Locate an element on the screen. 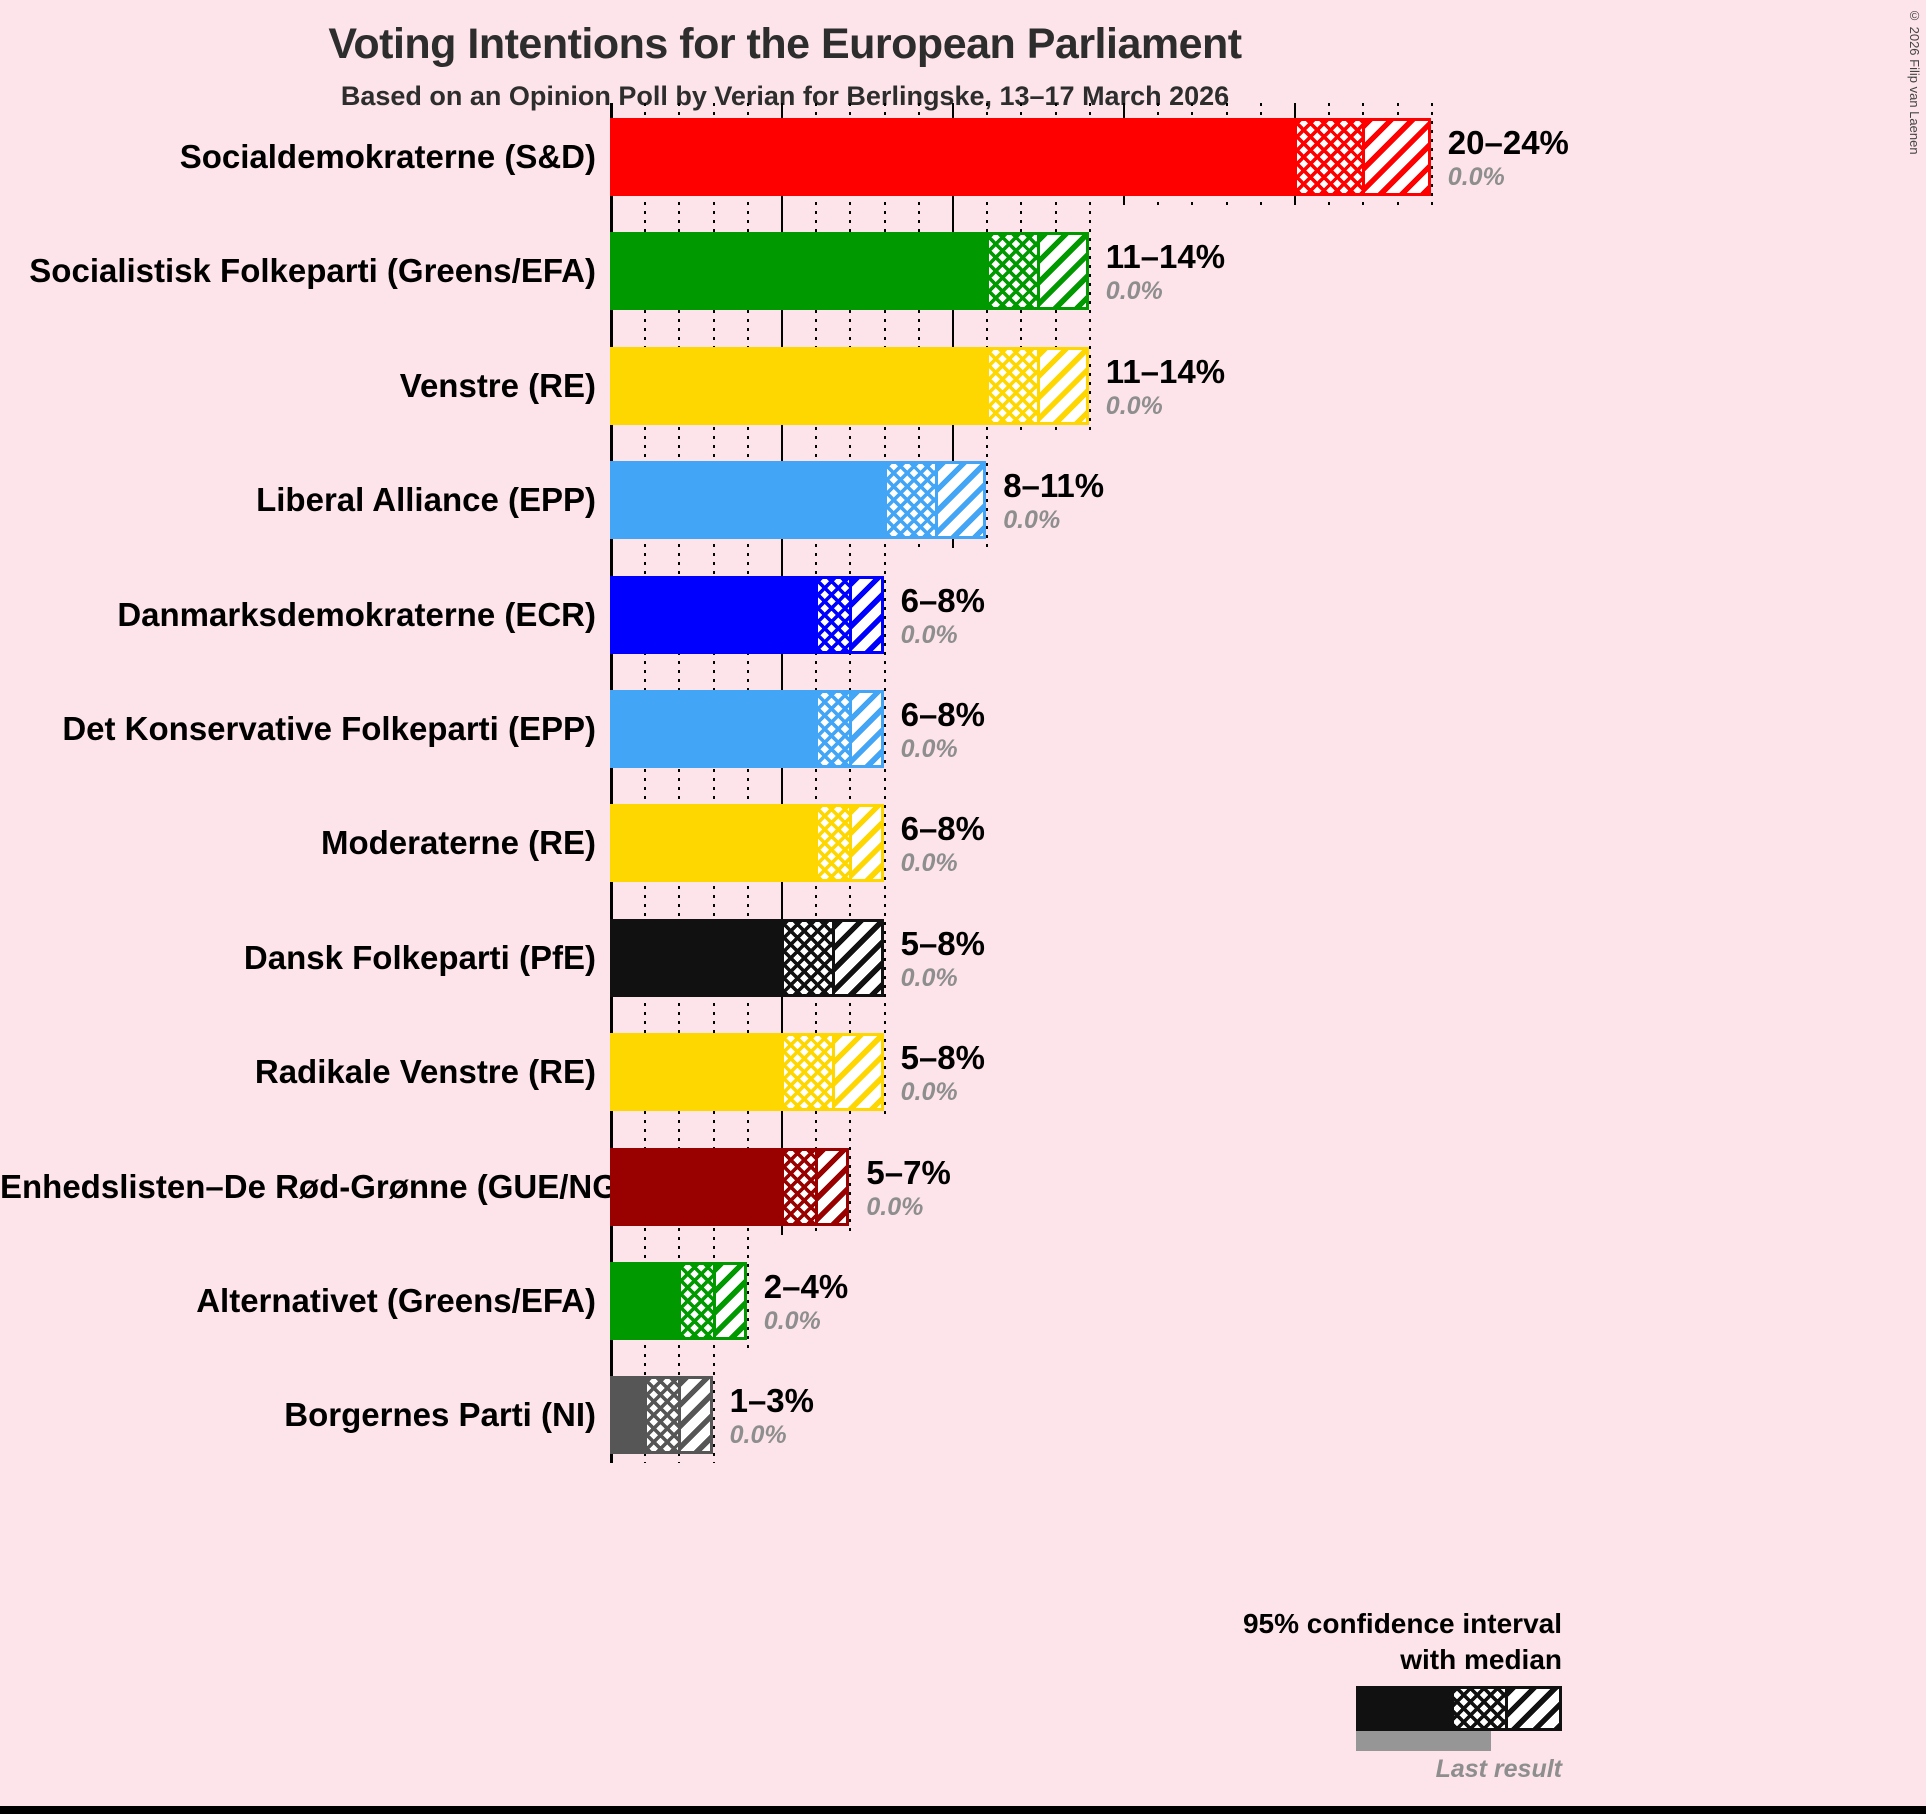  legend-ci-label-line2: with median is located at coordinates (1481, 1659).